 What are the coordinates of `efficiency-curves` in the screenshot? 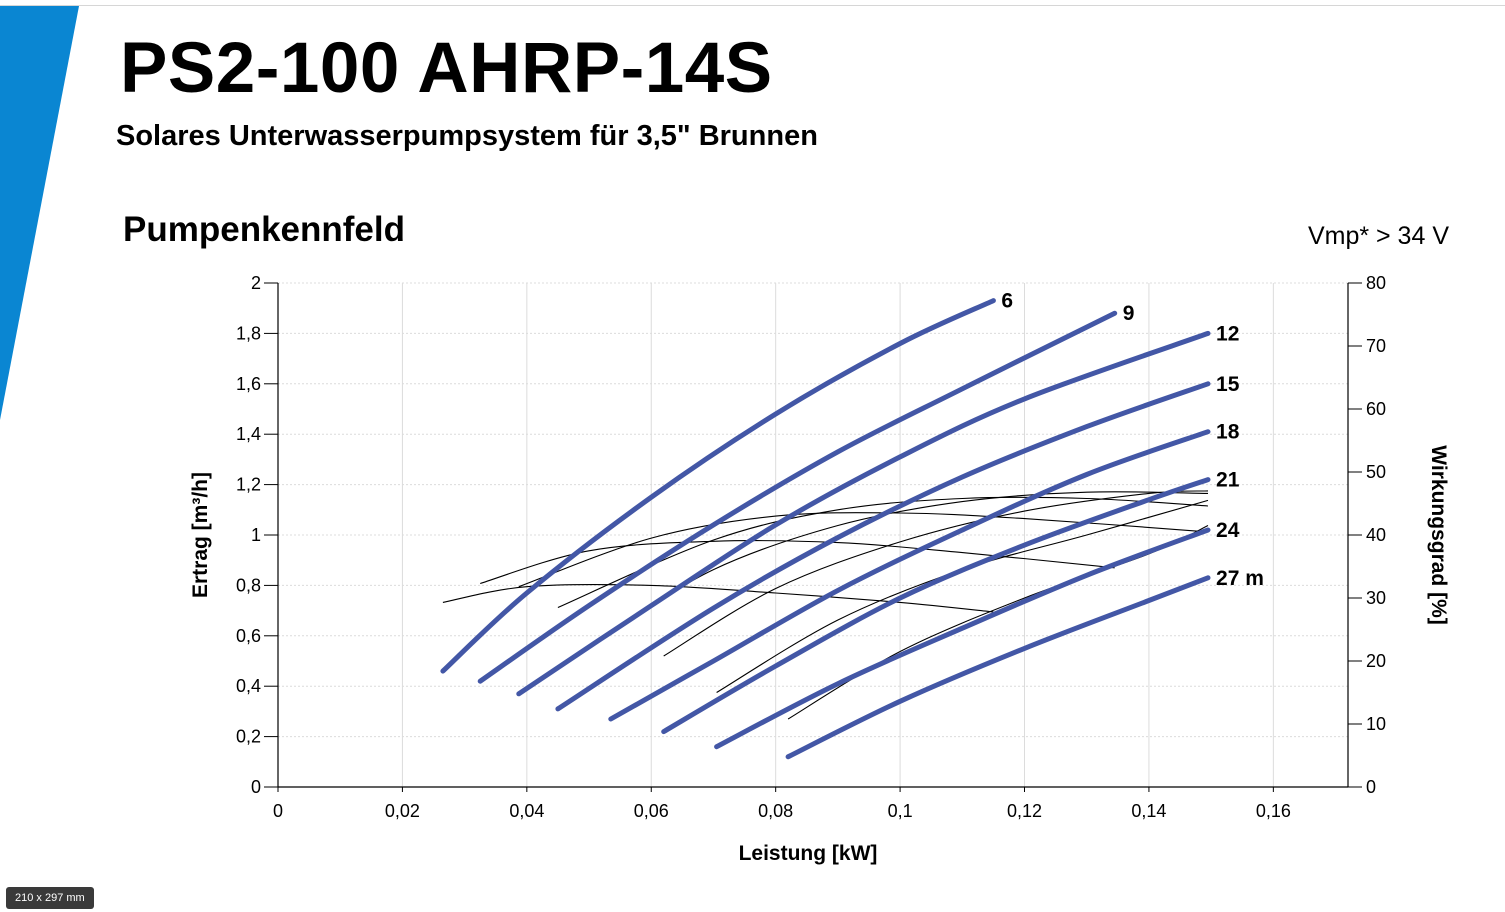 It's located at (825, 605).